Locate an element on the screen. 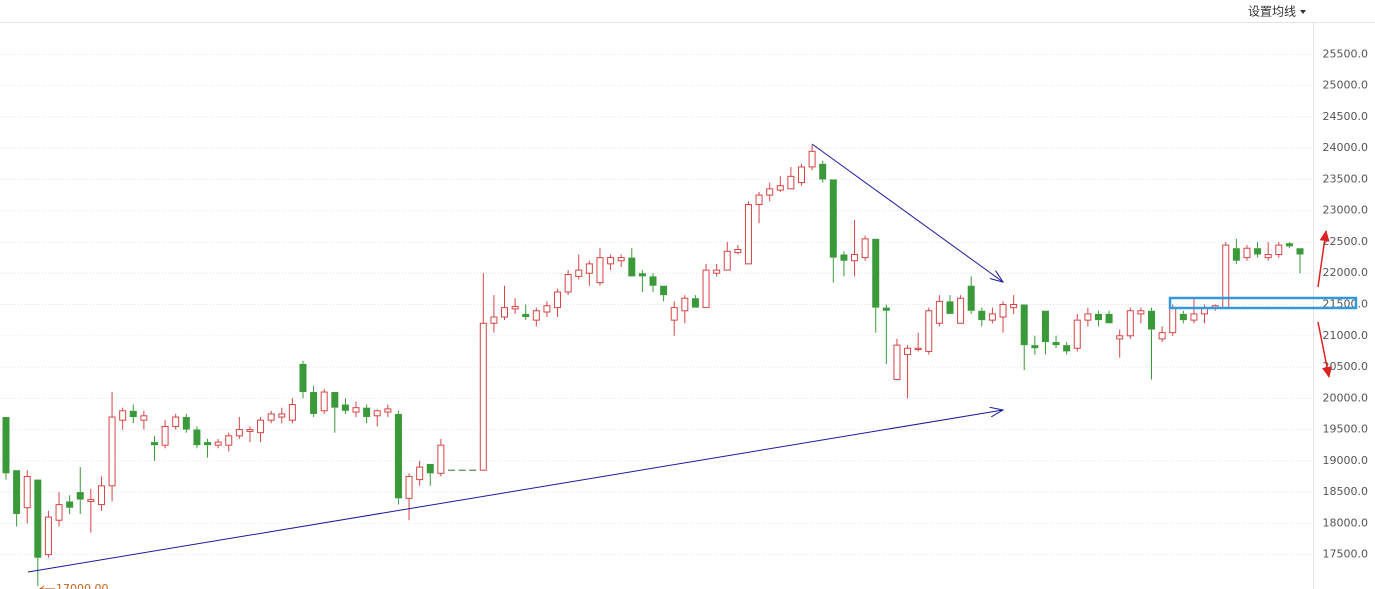 The height and width of the screenshot is (589, 1375). toolbar-button: 设置均线 is located at coordinates (1277, 12).